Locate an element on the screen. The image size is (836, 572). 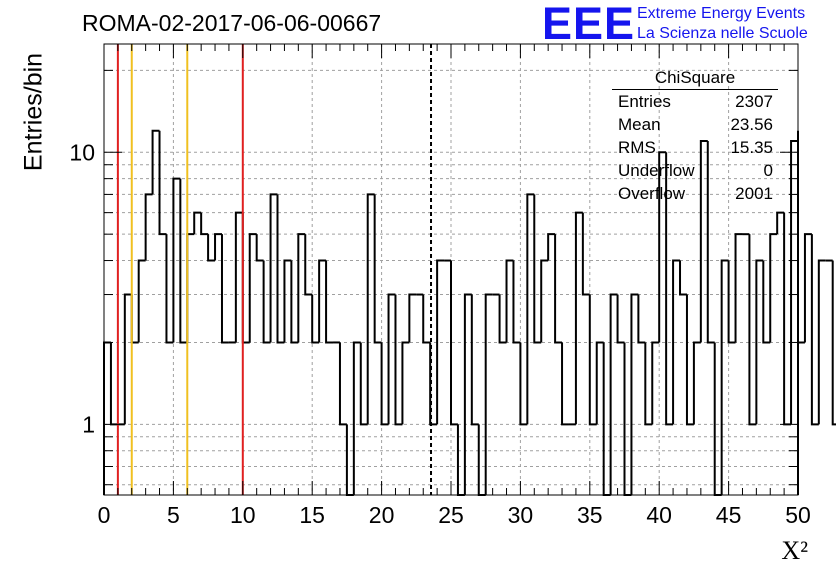
stats-value: 15.35 is located at coordinates (751, 147).